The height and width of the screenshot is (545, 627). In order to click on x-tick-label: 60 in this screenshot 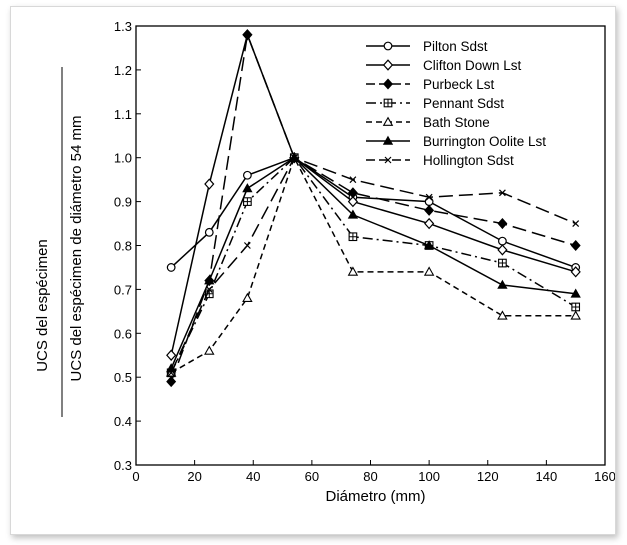, I will do `click(312, 476)`.